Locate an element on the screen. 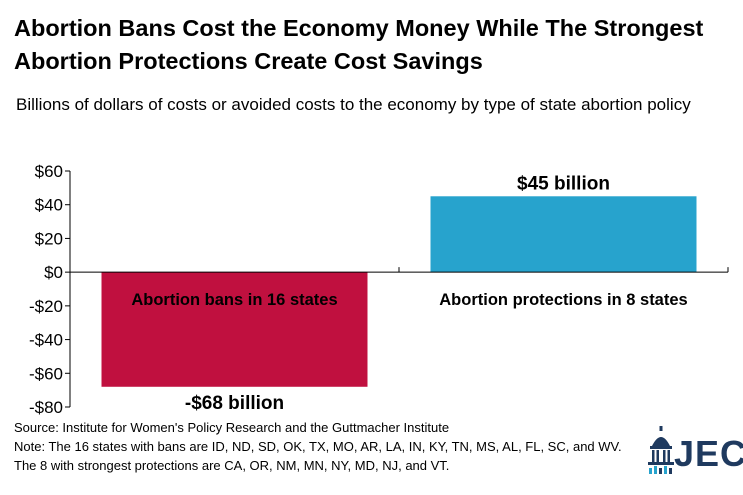  category-label: Abortion protections in 8 states is located at coordinates (563, 300).